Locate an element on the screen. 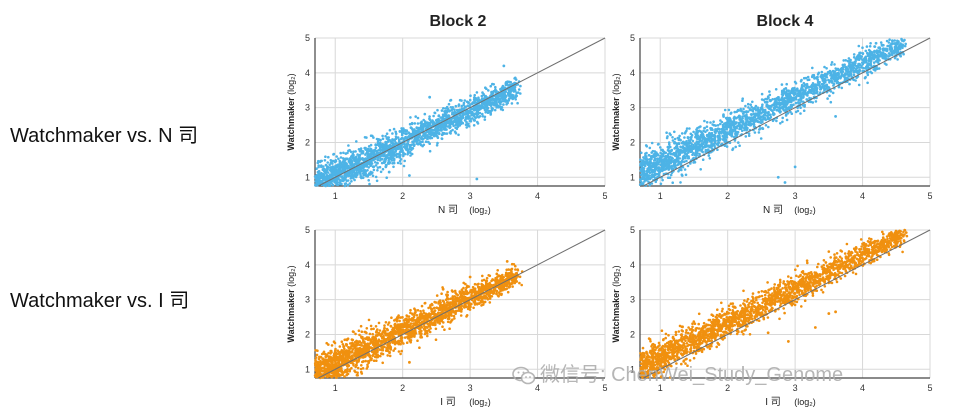  x-tick-label: 3 is located at coordinates (470, 388).